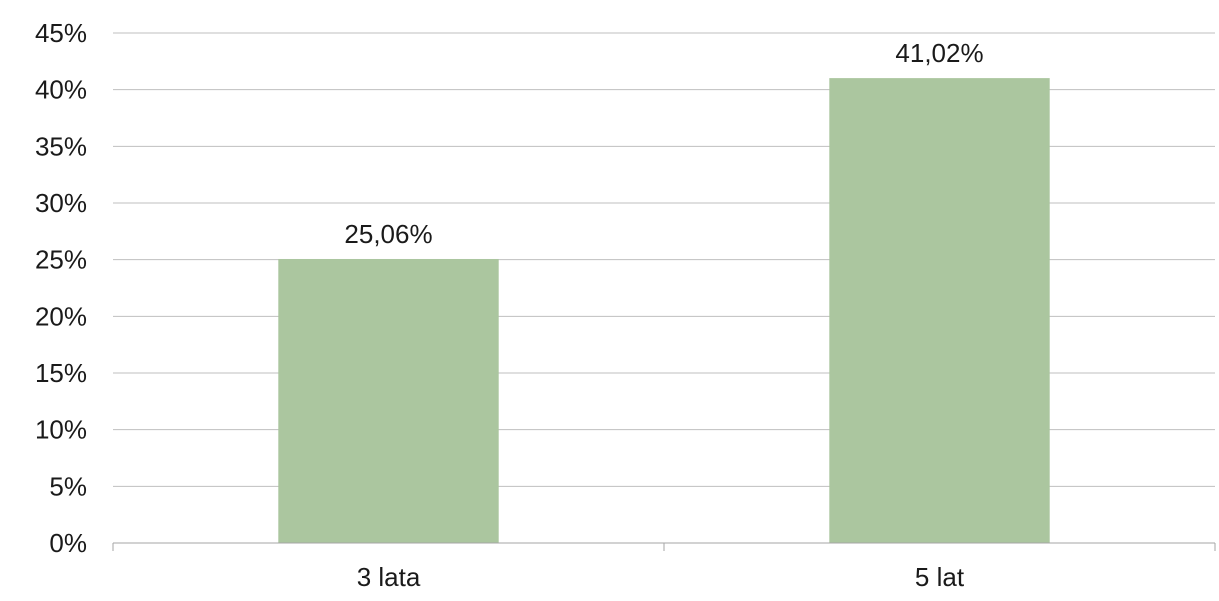 Image resolution: width=1219 pixels, height=601 pixels. I want to click on y-tick-label: 30%, so click(61, 203).